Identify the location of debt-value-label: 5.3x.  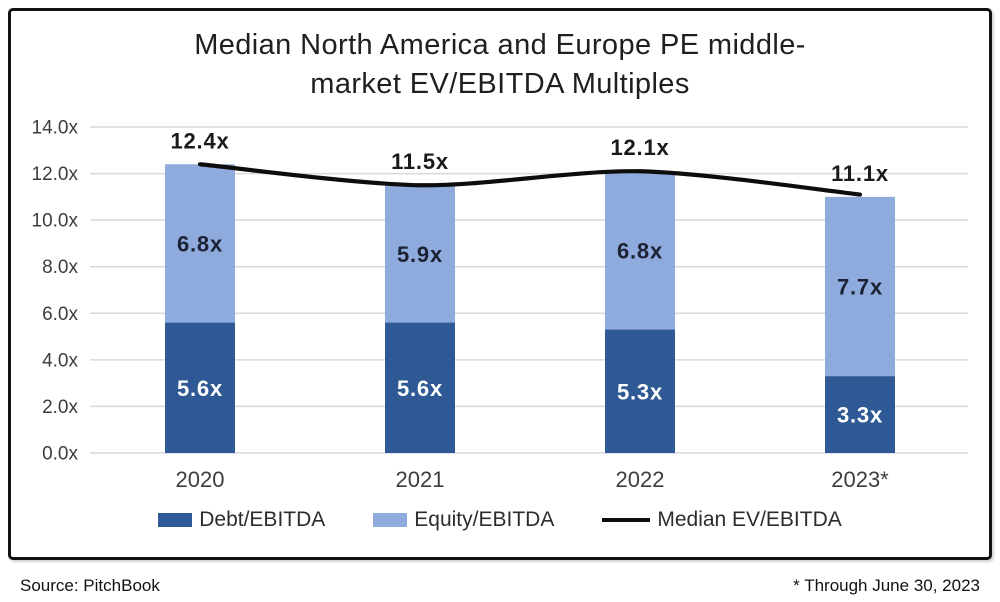
(640, 391).